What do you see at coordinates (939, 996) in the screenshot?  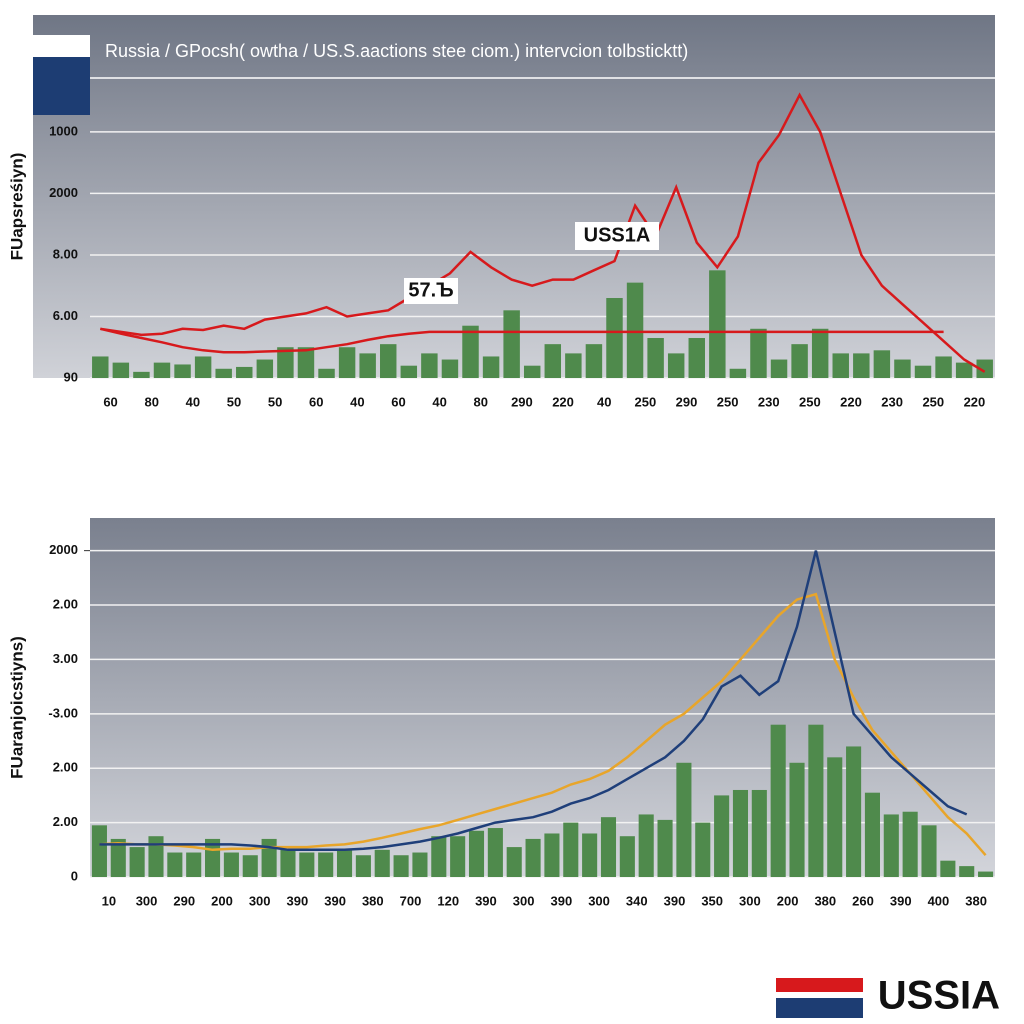 I see `footer-title: USSIA` at bounding box center [939, 996].